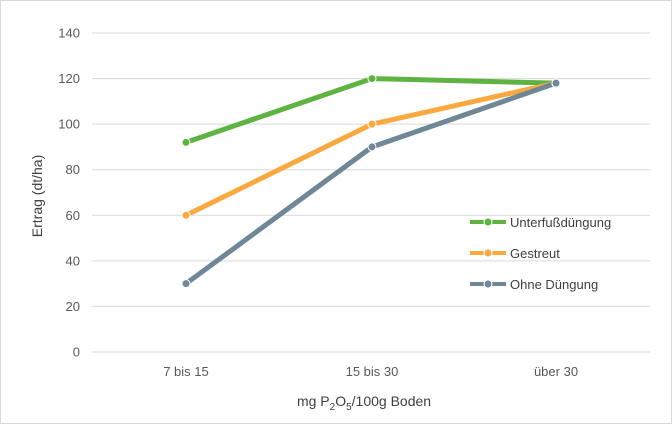 This screenshot has width=672, height=424. I want to click on x-axis-title-prefix: mg P, so click(313, 401).